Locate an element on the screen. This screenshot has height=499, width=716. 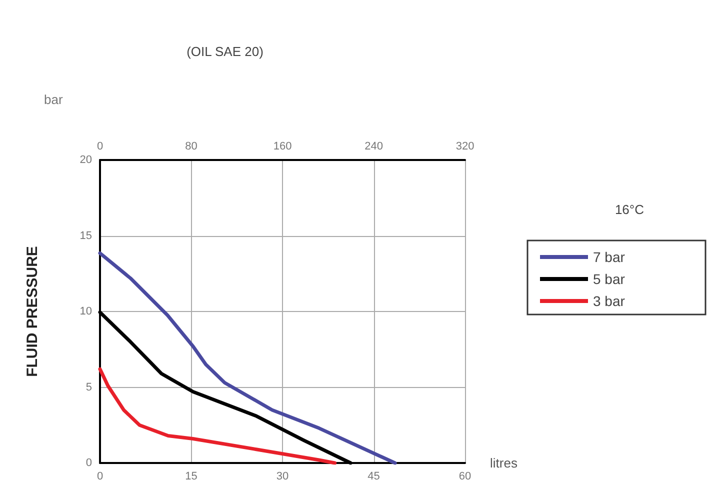
y-tick-label: 0 is located at coordinates (89, 463).